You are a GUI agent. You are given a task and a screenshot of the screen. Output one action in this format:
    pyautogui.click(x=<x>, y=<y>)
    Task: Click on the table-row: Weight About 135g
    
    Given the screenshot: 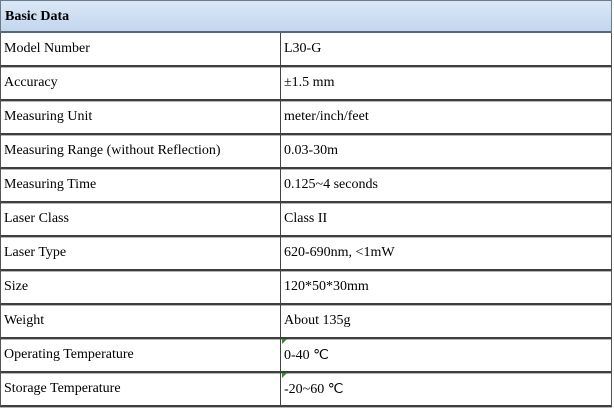 What is the action you would take?
    pyautogui.click(x=306, y=322)
    